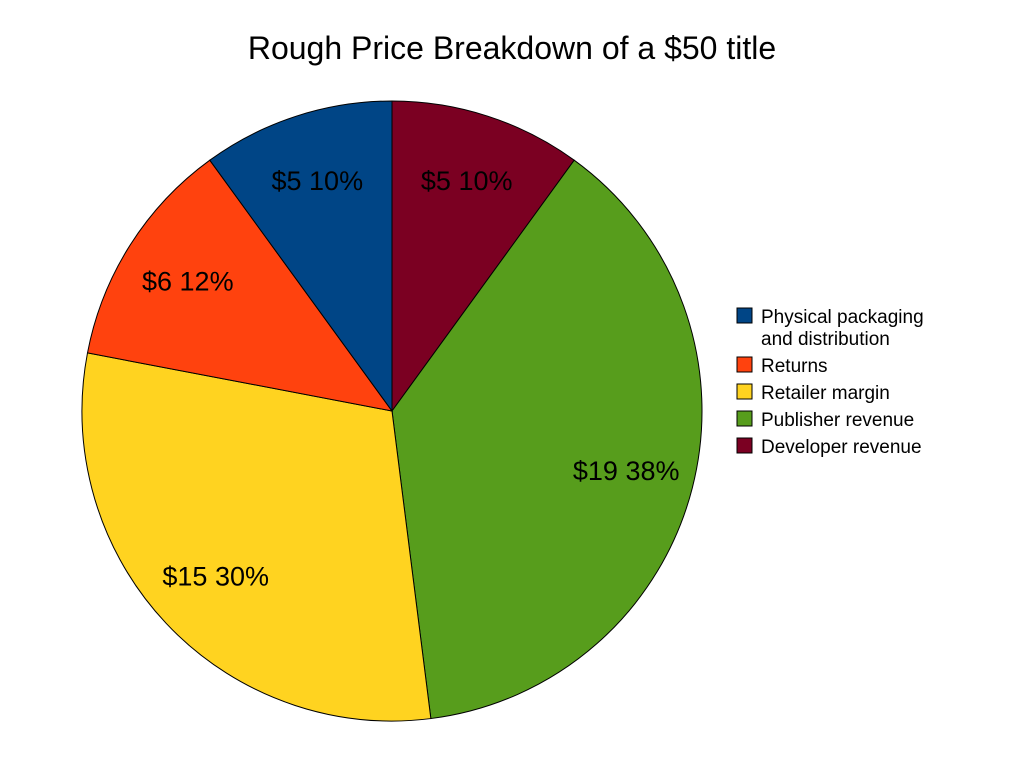 This screenshot has height=764, width=1026. I want to click on legend-label-returns: Returns, so click(794, 366).